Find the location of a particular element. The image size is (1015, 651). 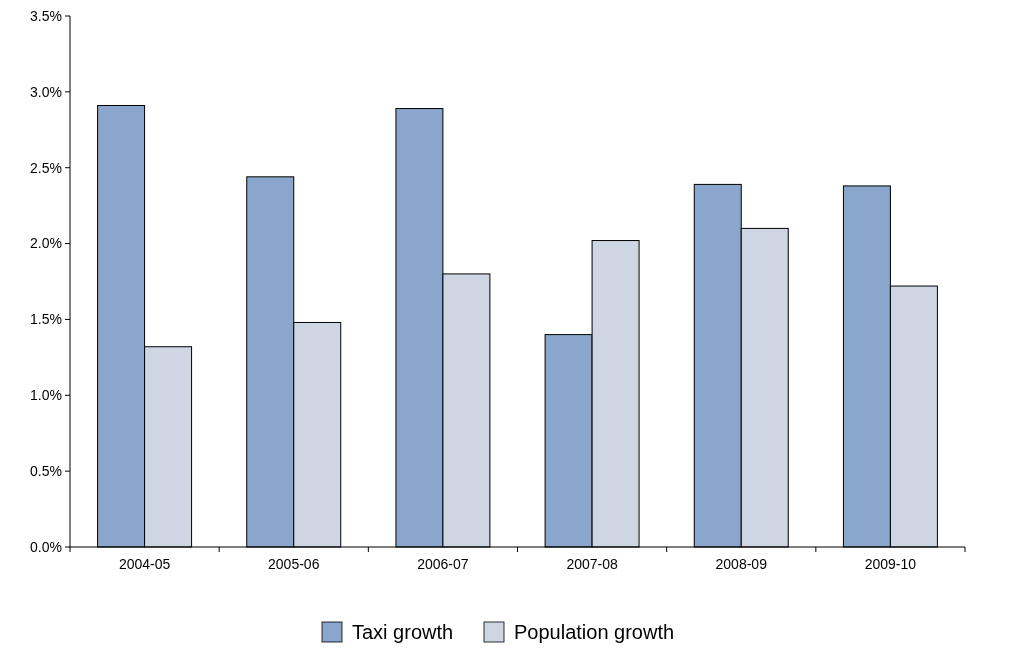

legend-label: Taxi growth is located at coordinates (403, 632).